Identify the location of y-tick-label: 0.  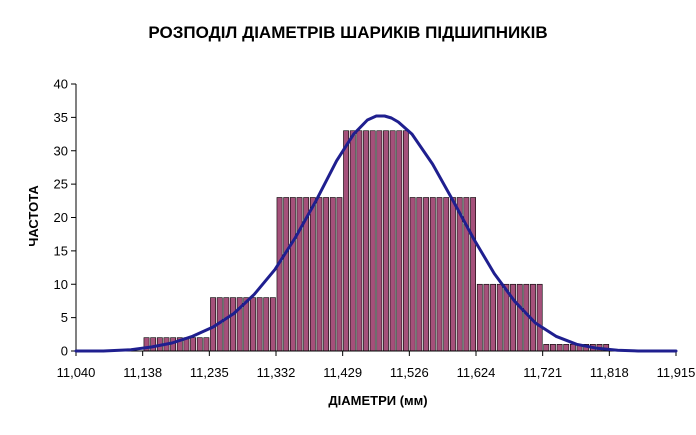
(64, 351).